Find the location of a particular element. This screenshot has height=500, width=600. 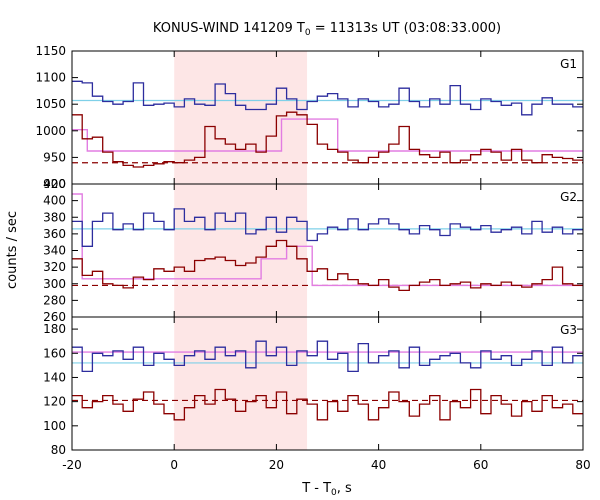

y-tick-label: 400 is located at coordinates (54, 201).